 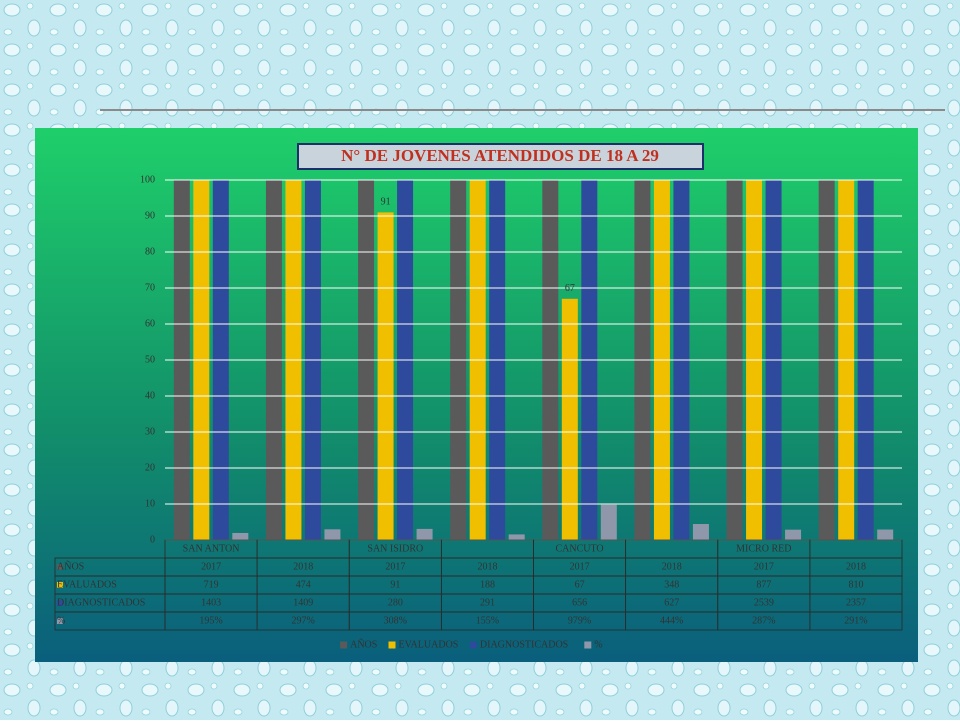 What do you see at coordinates (210, 620) in the screenshot?
I see `table-value: 195%` at bounding box center [210, 620].